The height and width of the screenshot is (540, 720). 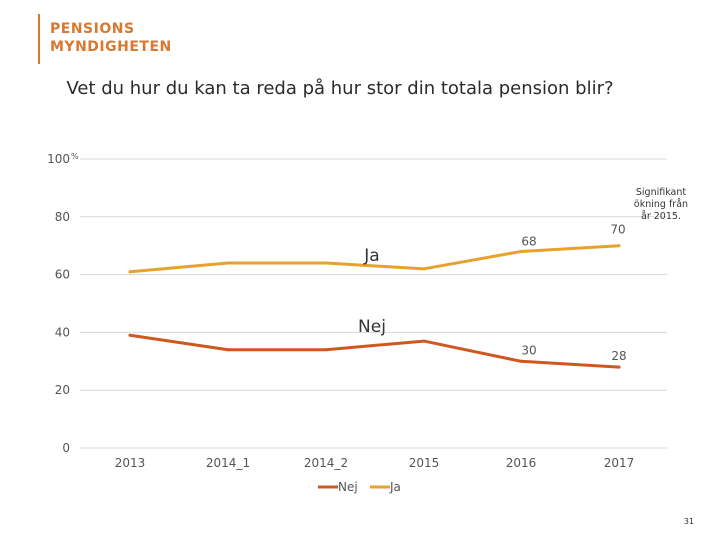 I want to click on data-point-nej-2015, so click(x=424, y=341).